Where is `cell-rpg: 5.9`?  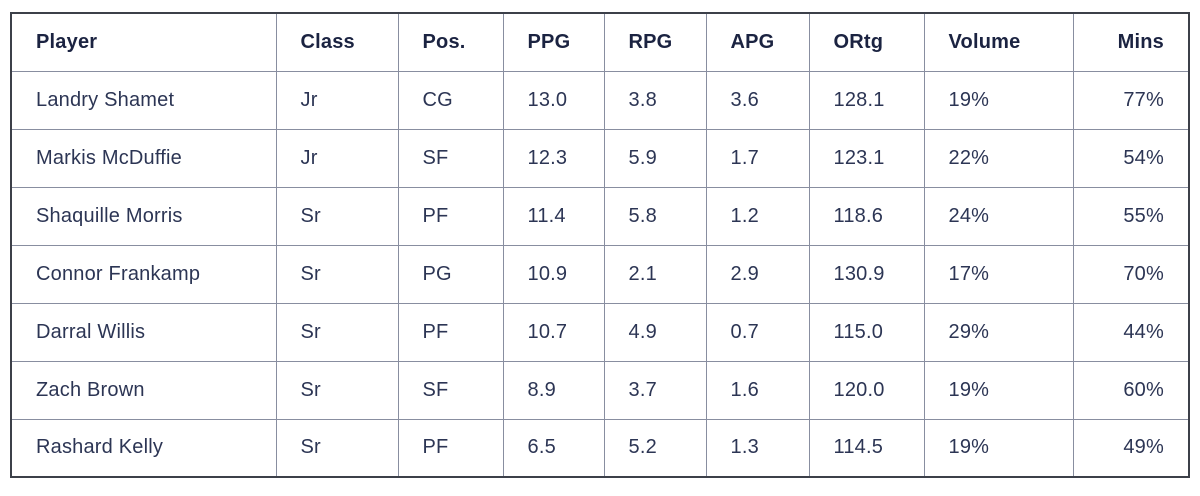
cell-rpg: 5.9 is located at coordinates (655, 158).